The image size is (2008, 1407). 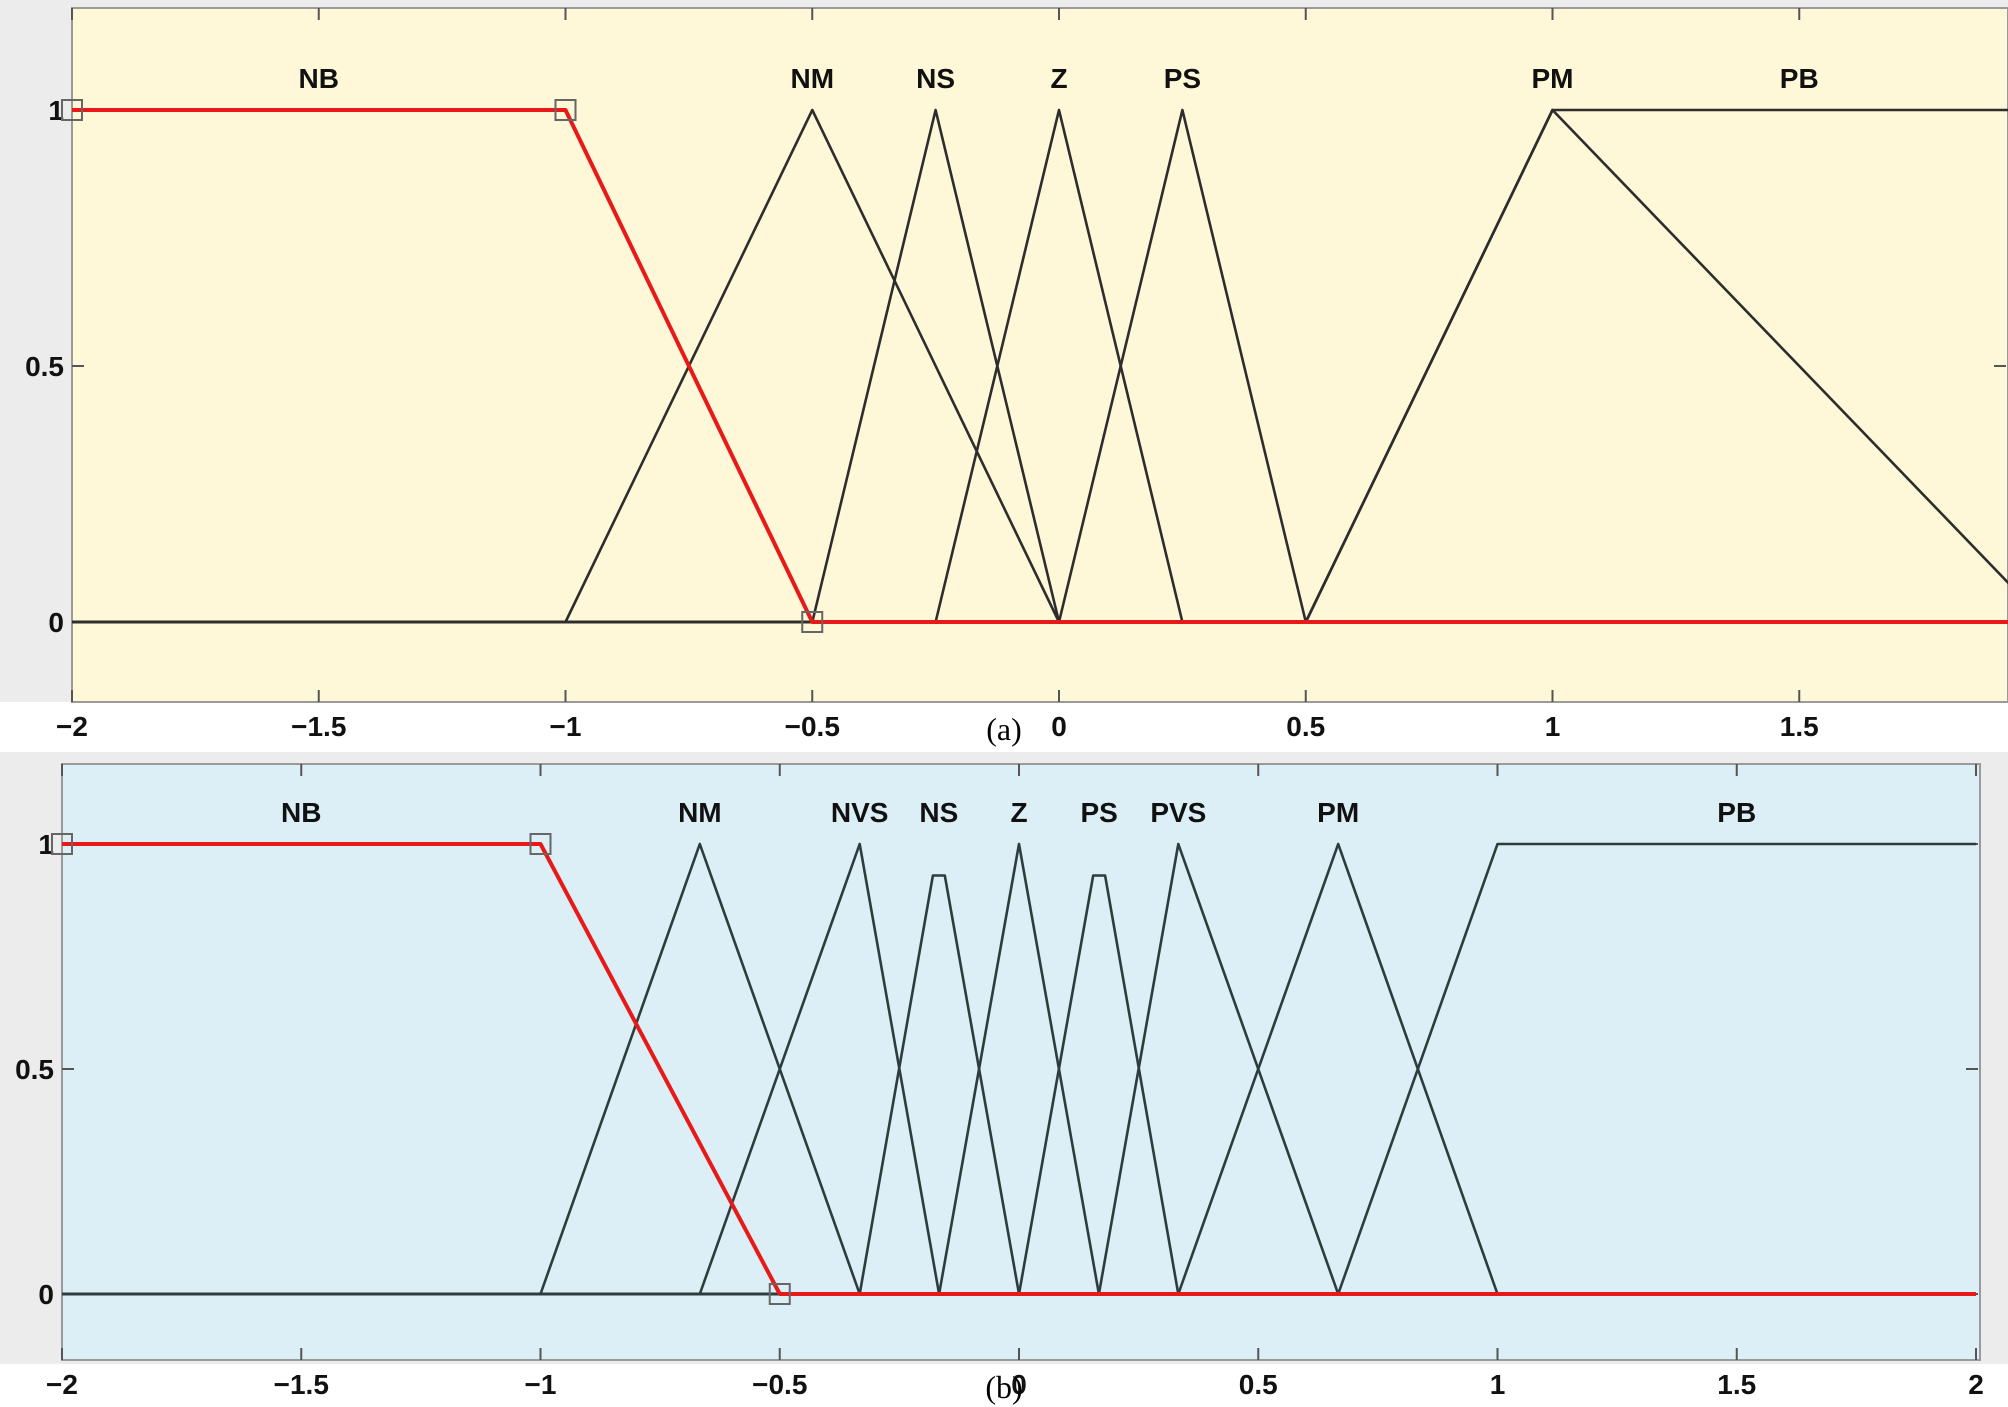 What do you see at coordinates (1976, 1384) in the screenshot?
I see `x-tick-label: 2` at bounding box center [1976, 1384].